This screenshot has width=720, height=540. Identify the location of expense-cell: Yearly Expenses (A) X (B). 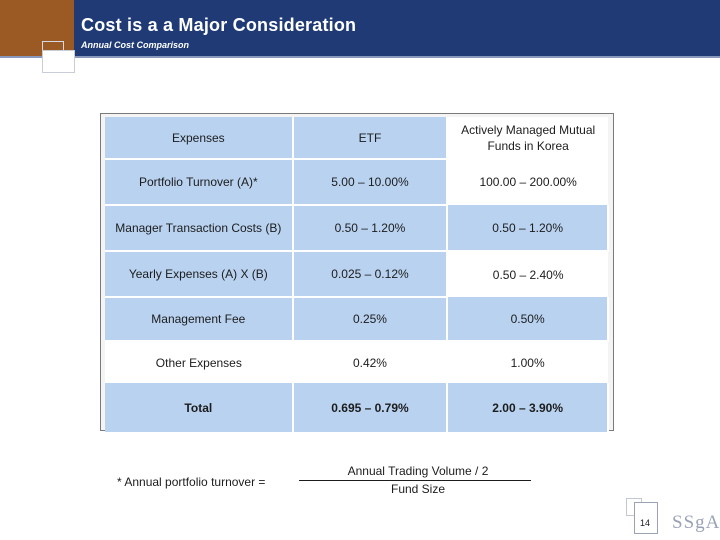
(199, 274).